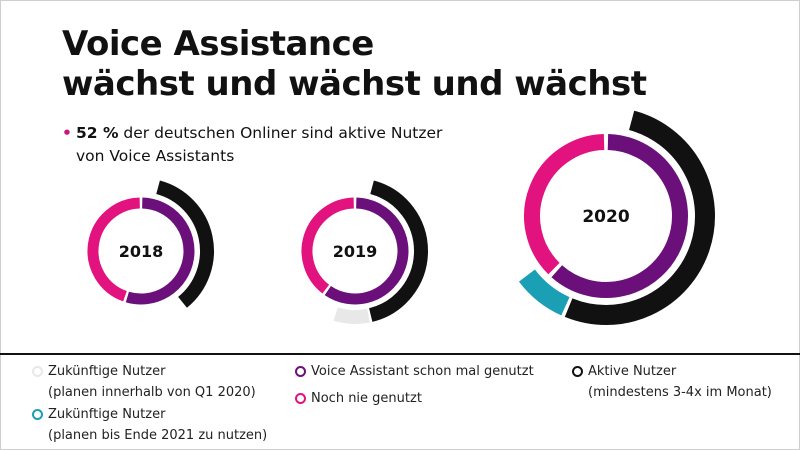  I want to click on donut-segment-never-used-2018, so click(114, 249).